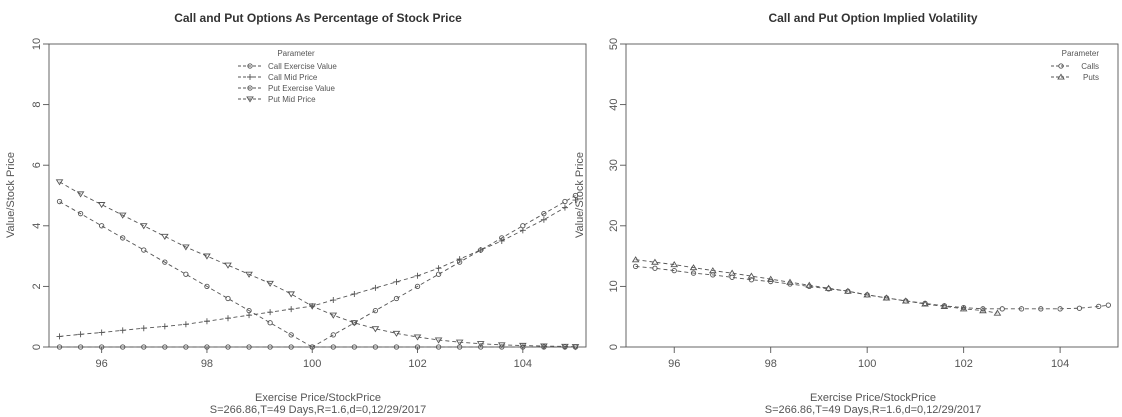  What do you see at coordinates (37, 165) in the screenshot?
I see `y-tick-label: 6` at bounding box center [37, 165].